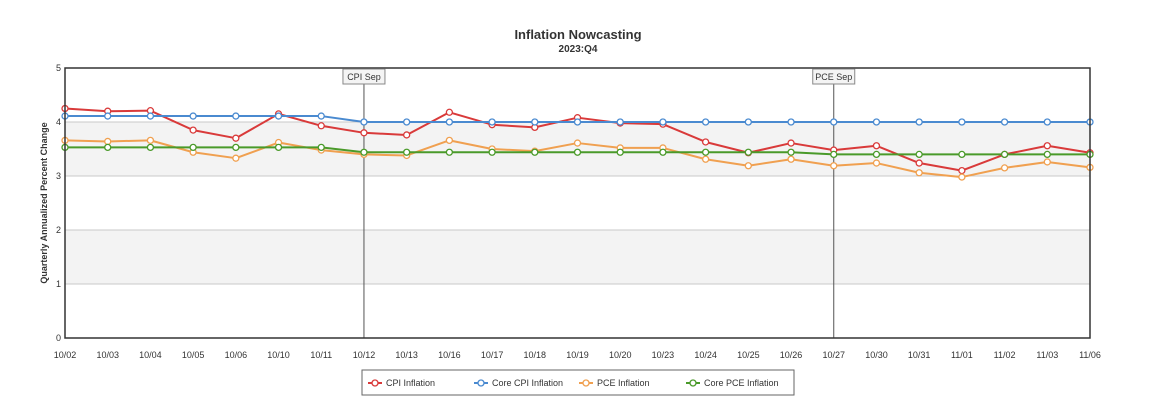 This screenshot has height=416, width=1159. Describe the element at coordinates (732, 383) in the screenshot. I see `legend-item: Core PCE Inflation` at that location.